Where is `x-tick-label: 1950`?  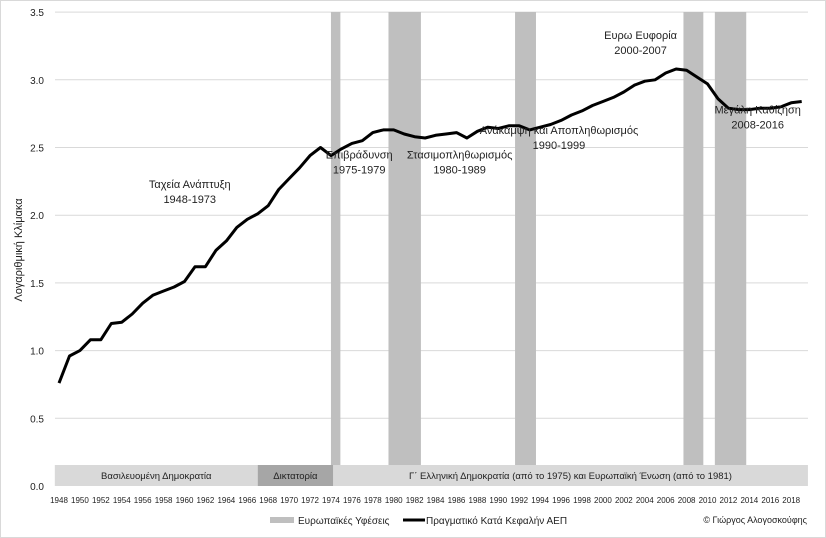 x-tick-label: 1950 is located at coordinates (80, 500).